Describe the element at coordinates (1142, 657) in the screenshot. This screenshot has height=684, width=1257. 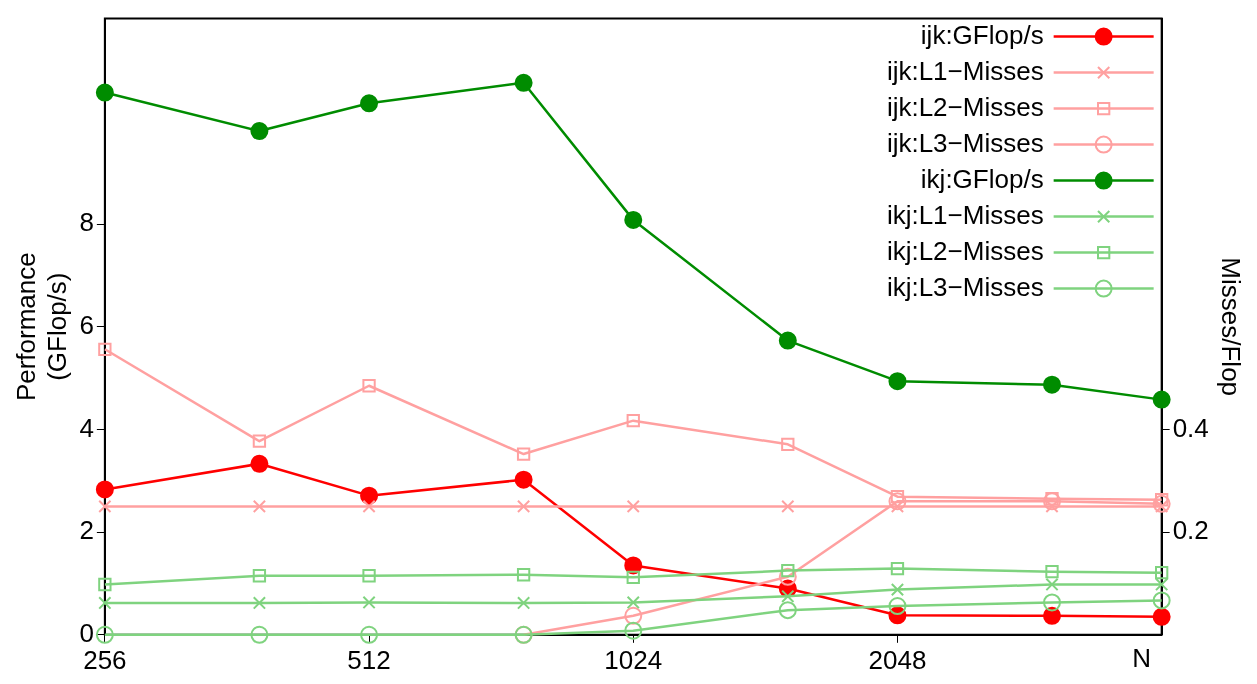
I see `x-axis-title: N` at that location.